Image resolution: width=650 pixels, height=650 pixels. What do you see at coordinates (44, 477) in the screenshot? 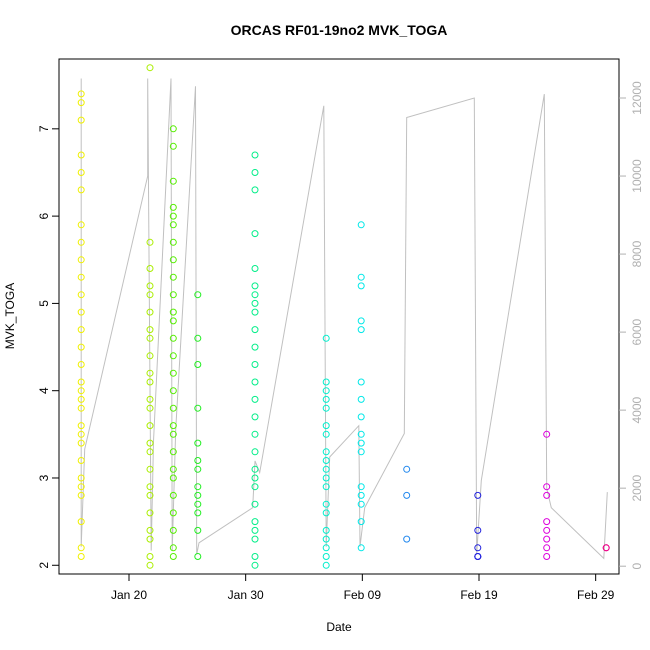
I see `y-tick-label: 3` at bounding box center [44, 477].